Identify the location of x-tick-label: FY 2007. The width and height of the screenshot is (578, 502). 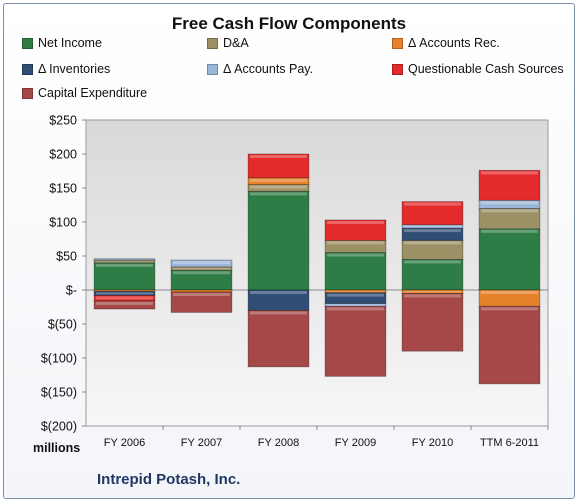
(201, 443).